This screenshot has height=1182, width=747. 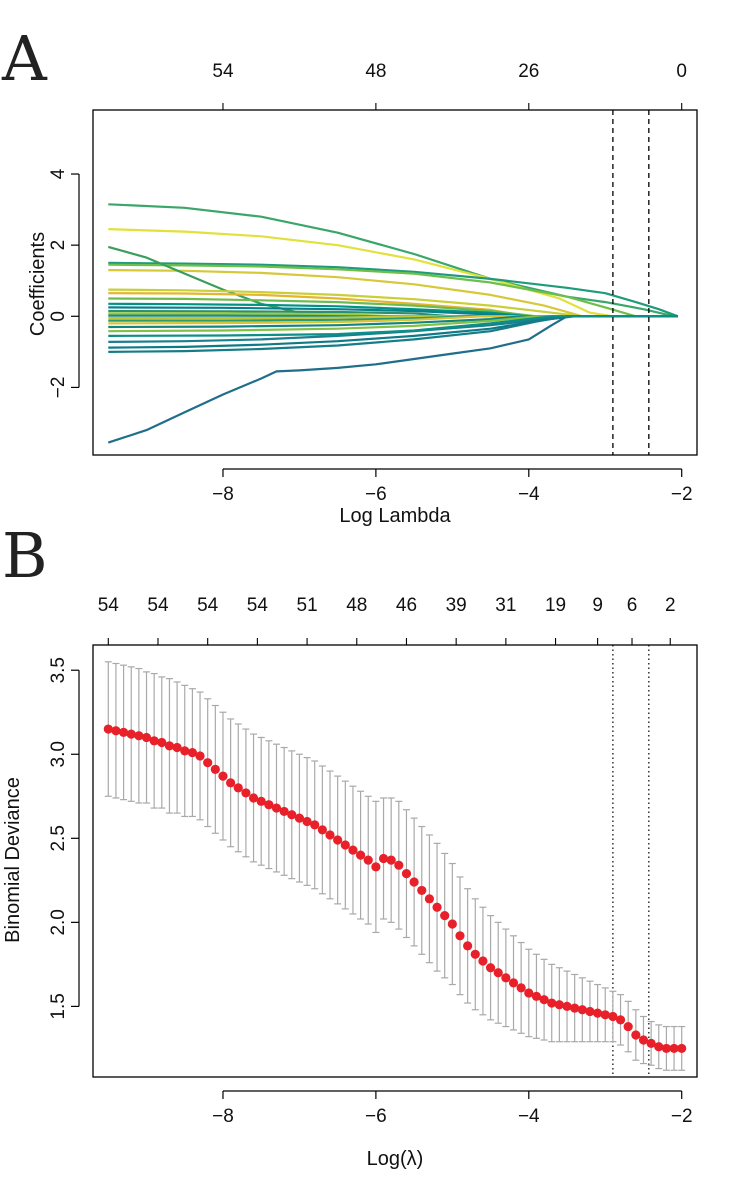 What do you see at coordinates (223, 1116) in the screenshot?
I see `panel-b-x-tick-label: −8` at bounding box center [223, 1116].